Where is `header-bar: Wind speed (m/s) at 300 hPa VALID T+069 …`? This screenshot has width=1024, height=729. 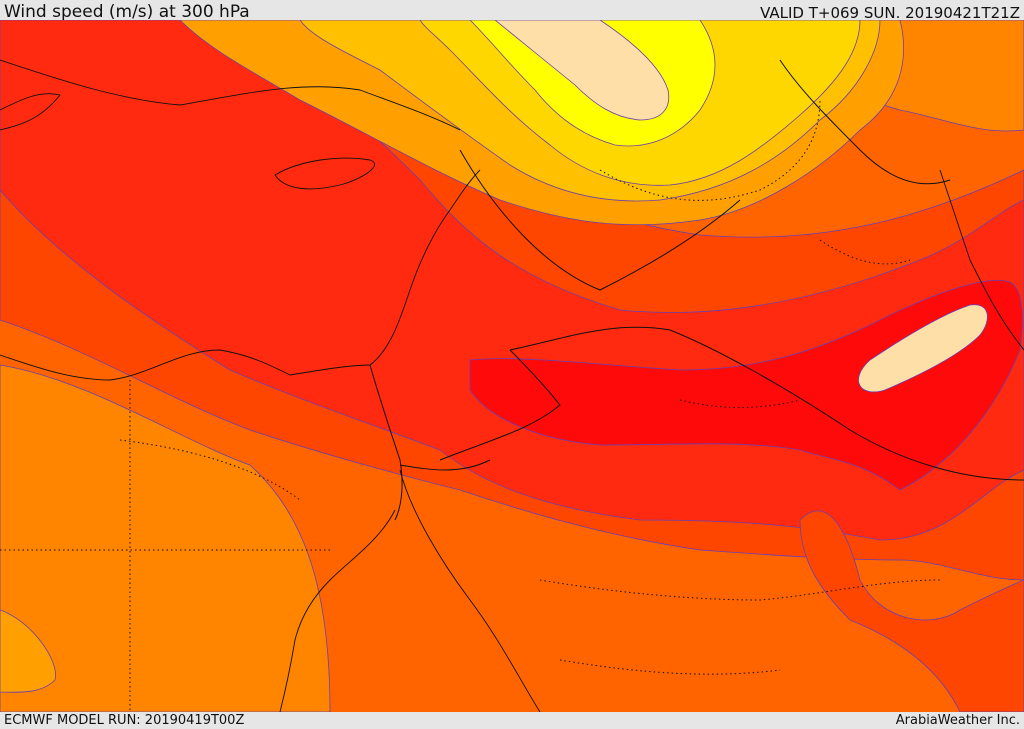
header-bar: Wind speed (m/s) at 300 hPa VALID T+069 … is located at coordinates (512, 11).